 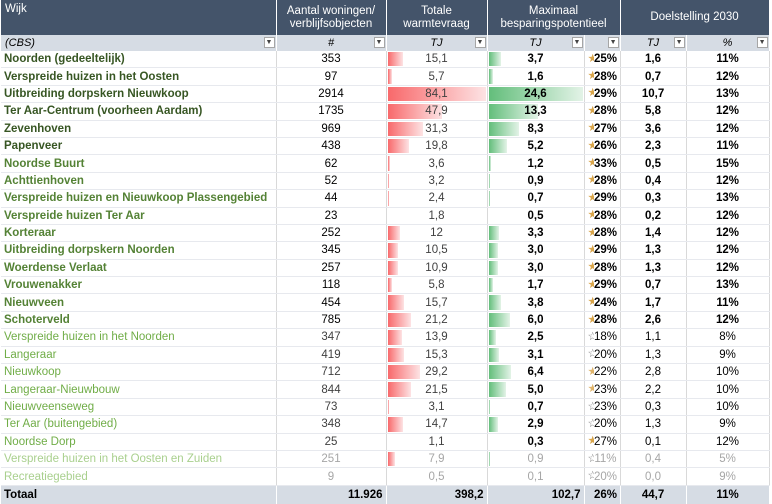 What do you see at coordinates (535, 43) in the screenshot?
I see `subheader-besparing-label: TJ` at bounding box center [535, 43].